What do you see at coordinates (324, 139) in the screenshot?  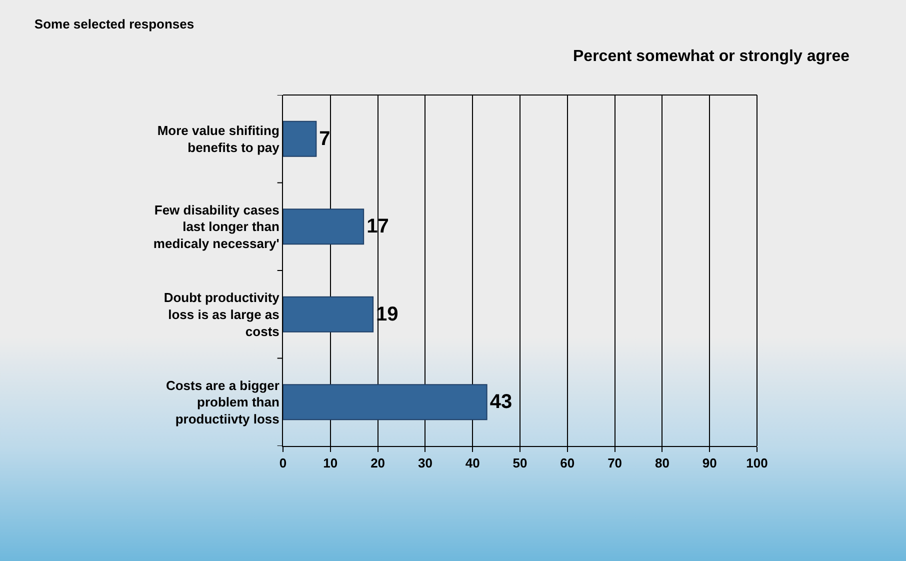 I see `data-label: 7` at bounding box center [324, 139].